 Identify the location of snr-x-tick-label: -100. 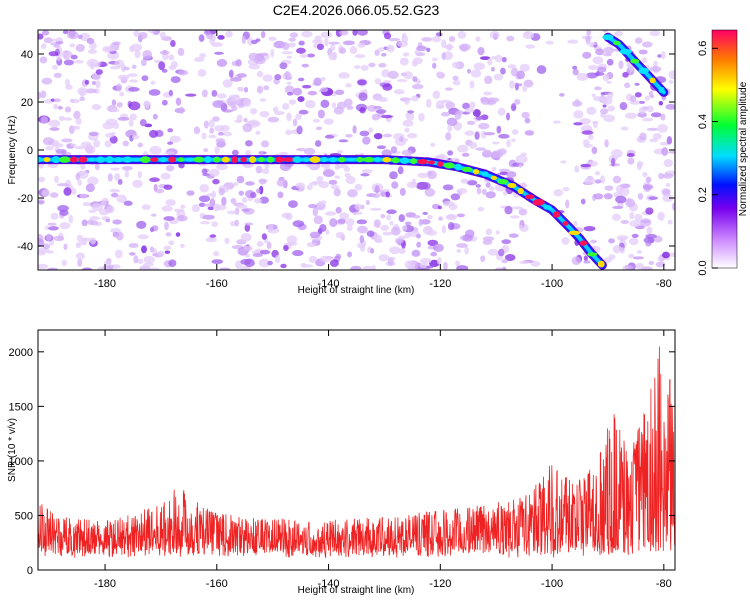
(552, 584).